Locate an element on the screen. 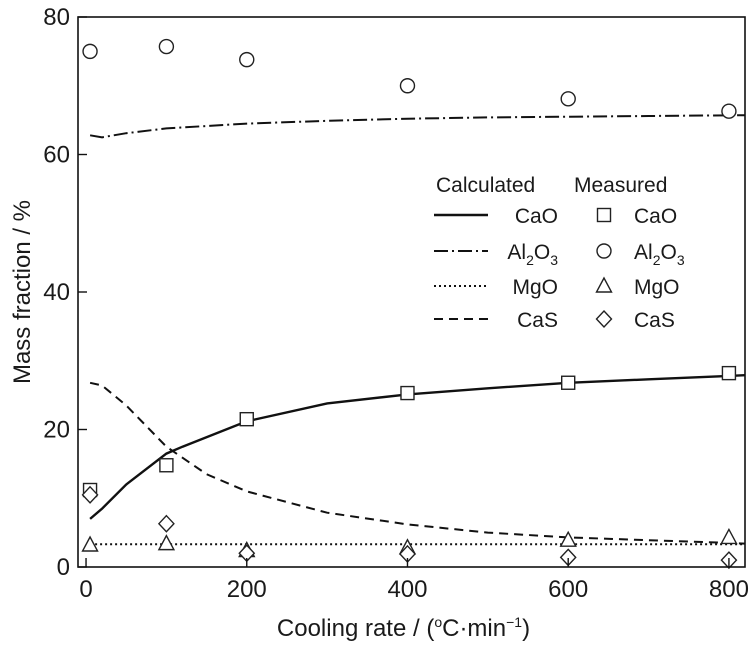 The width and height of the screenshot is (756, 654). x-axis-title: Cooling rate / (oC·min−1) is located at coordinates (403, 628).